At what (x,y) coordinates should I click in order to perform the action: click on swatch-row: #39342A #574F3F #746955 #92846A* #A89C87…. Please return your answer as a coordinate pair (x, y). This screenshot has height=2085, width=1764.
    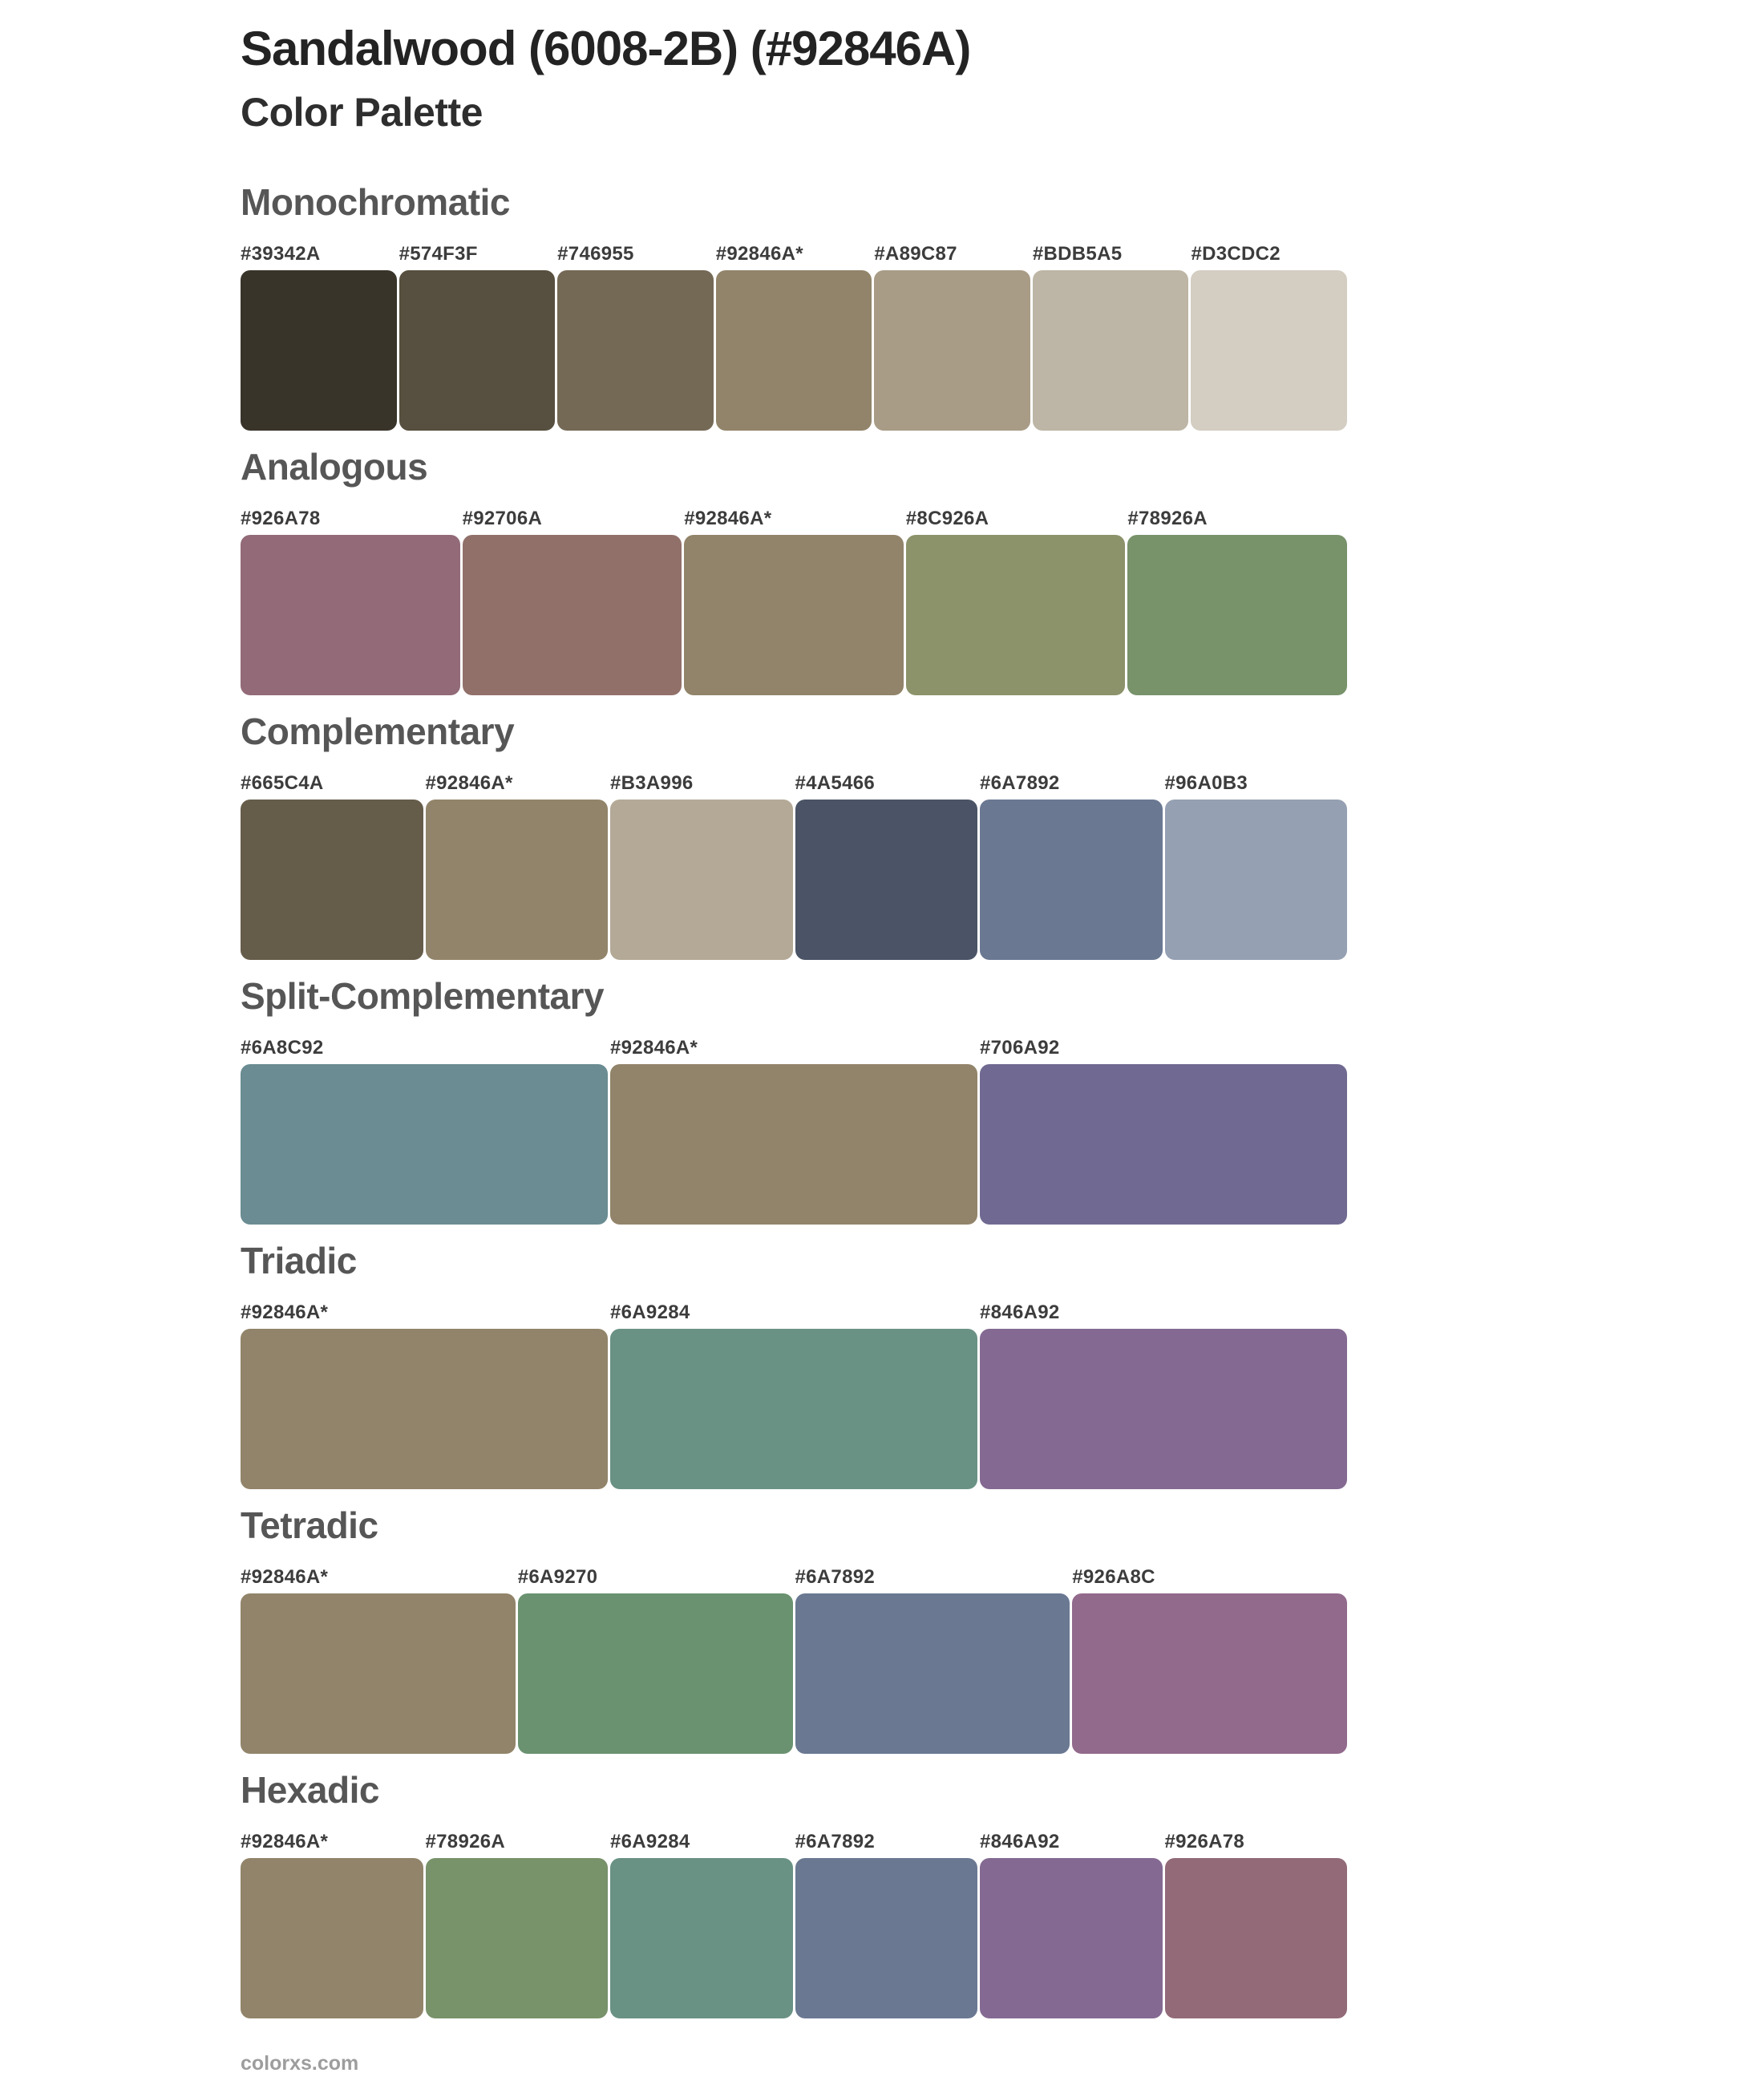
    Looking at the image, I should click on (794, 337).